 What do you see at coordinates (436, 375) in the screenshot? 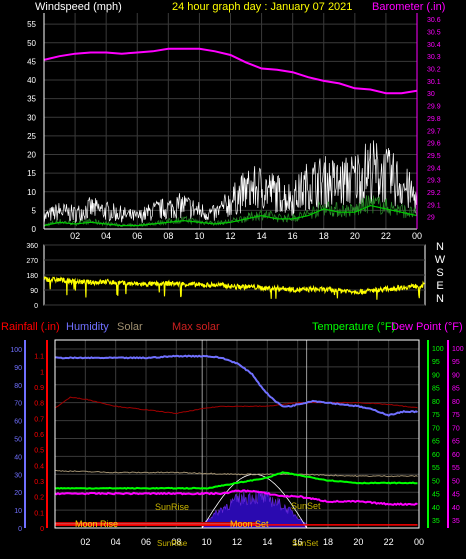
I see `temperature-tick-label: 90` at bounding box center [436, 375].